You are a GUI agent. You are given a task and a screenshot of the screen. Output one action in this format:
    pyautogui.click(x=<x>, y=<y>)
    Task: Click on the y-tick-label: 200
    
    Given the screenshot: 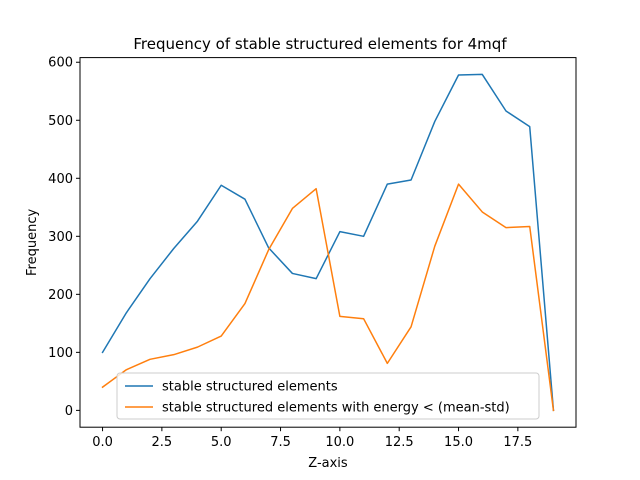 What is the action you would take?
    pyautogui.click(x=60, y=295)
    